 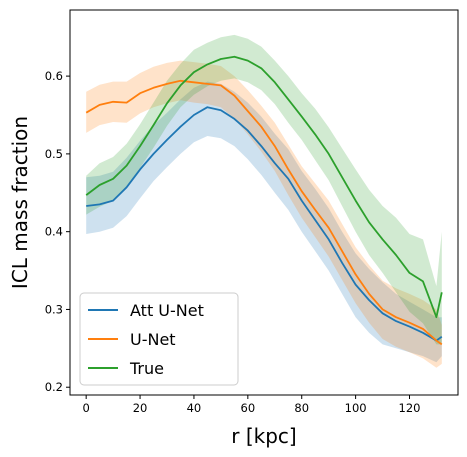 What do you see at coordinates (54, 309) in the screenshot?
I see `y-tick-label: 0.3` at bounding box center [54, 309].